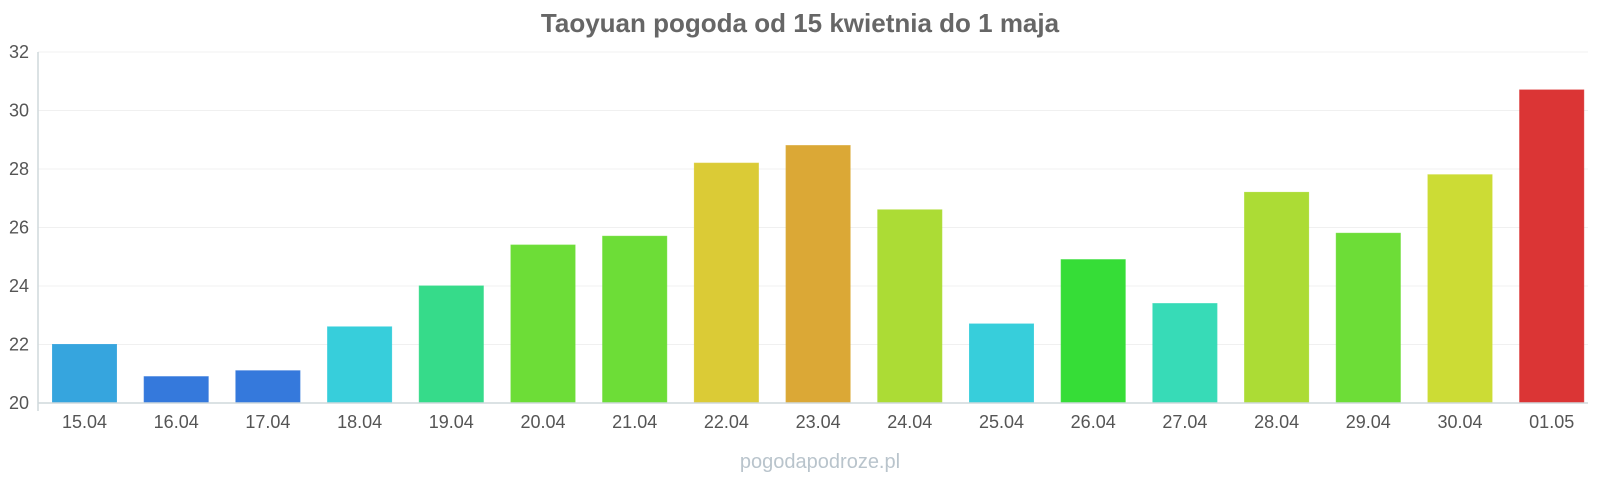 Image resolution: width=1600 pixels, height=480 pixels. I want to click on y-tick-label: 24, so click(19, 286).